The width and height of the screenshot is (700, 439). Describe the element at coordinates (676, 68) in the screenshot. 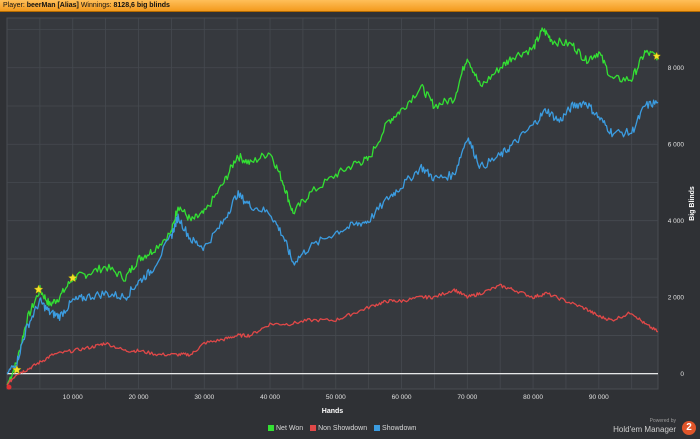

I see `y-tick-label: 8 000` at that location.